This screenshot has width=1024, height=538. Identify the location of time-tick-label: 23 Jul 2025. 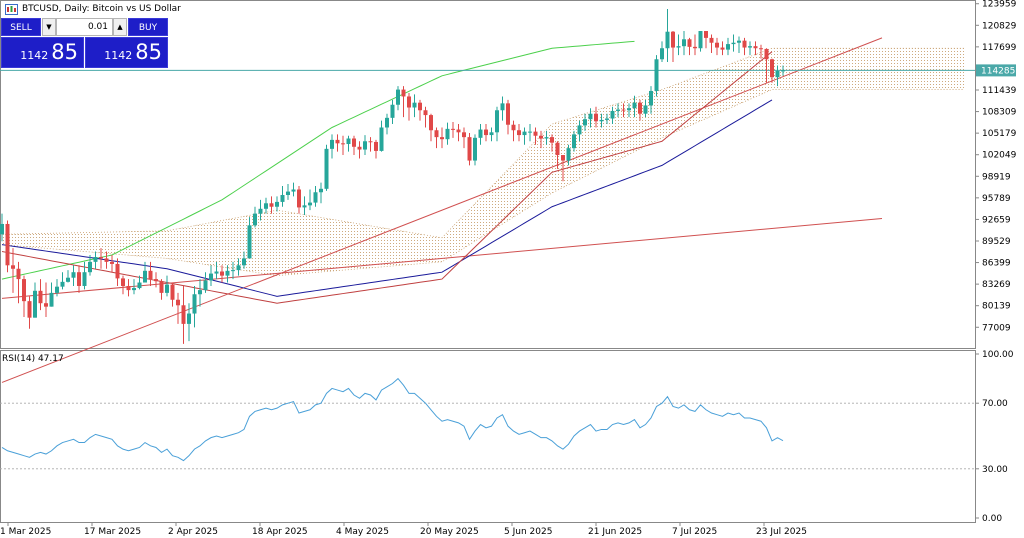
(781, 532).